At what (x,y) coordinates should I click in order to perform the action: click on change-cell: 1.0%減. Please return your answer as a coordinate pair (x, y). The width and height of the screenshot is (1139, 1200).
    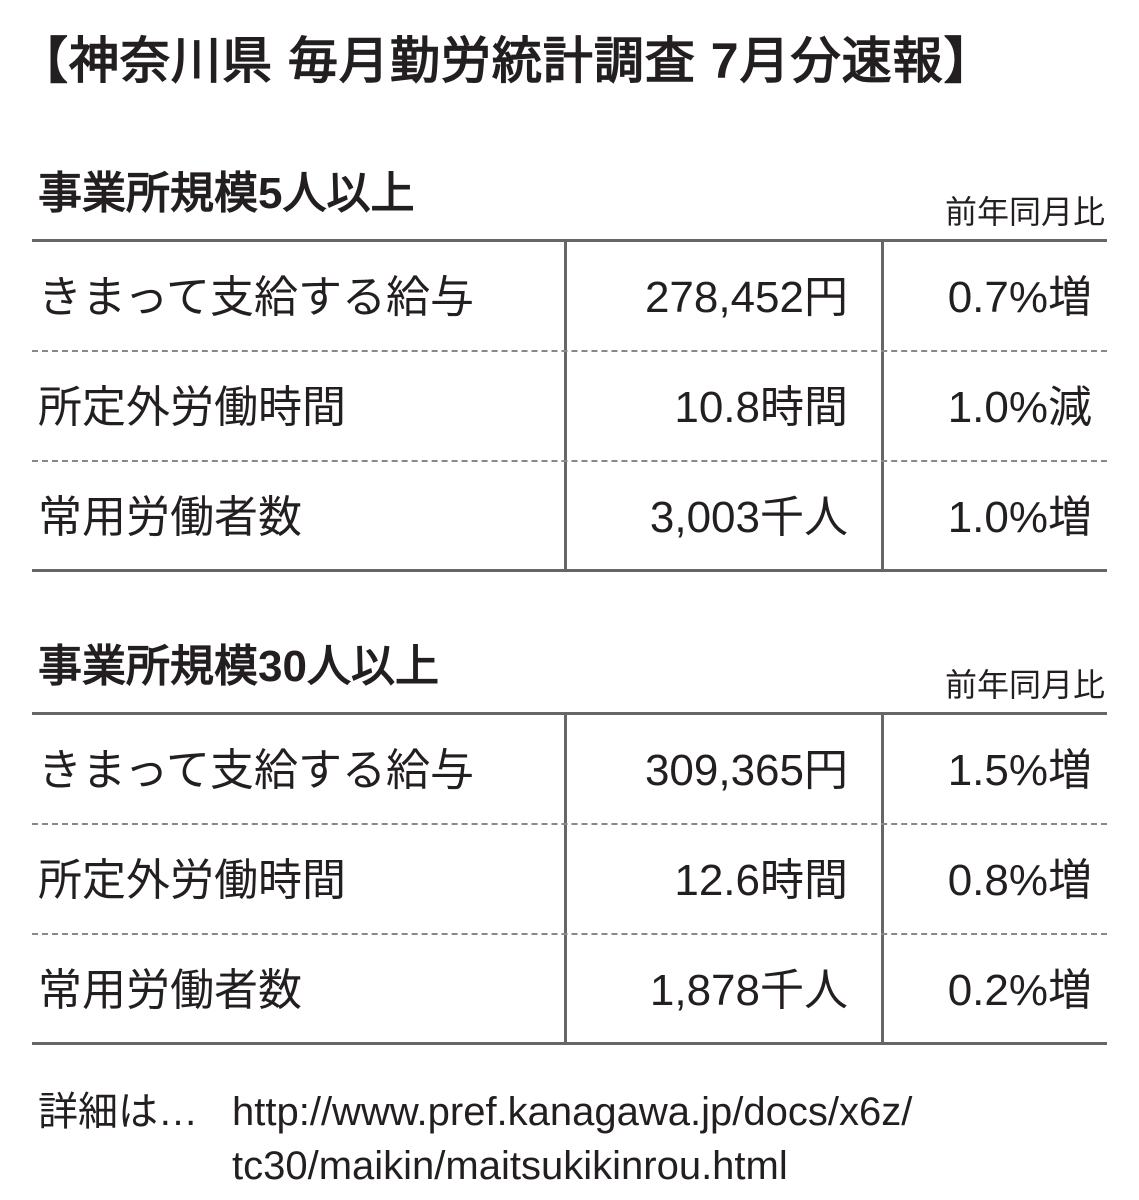
    Looking at the image, I should click on (1019, 407).